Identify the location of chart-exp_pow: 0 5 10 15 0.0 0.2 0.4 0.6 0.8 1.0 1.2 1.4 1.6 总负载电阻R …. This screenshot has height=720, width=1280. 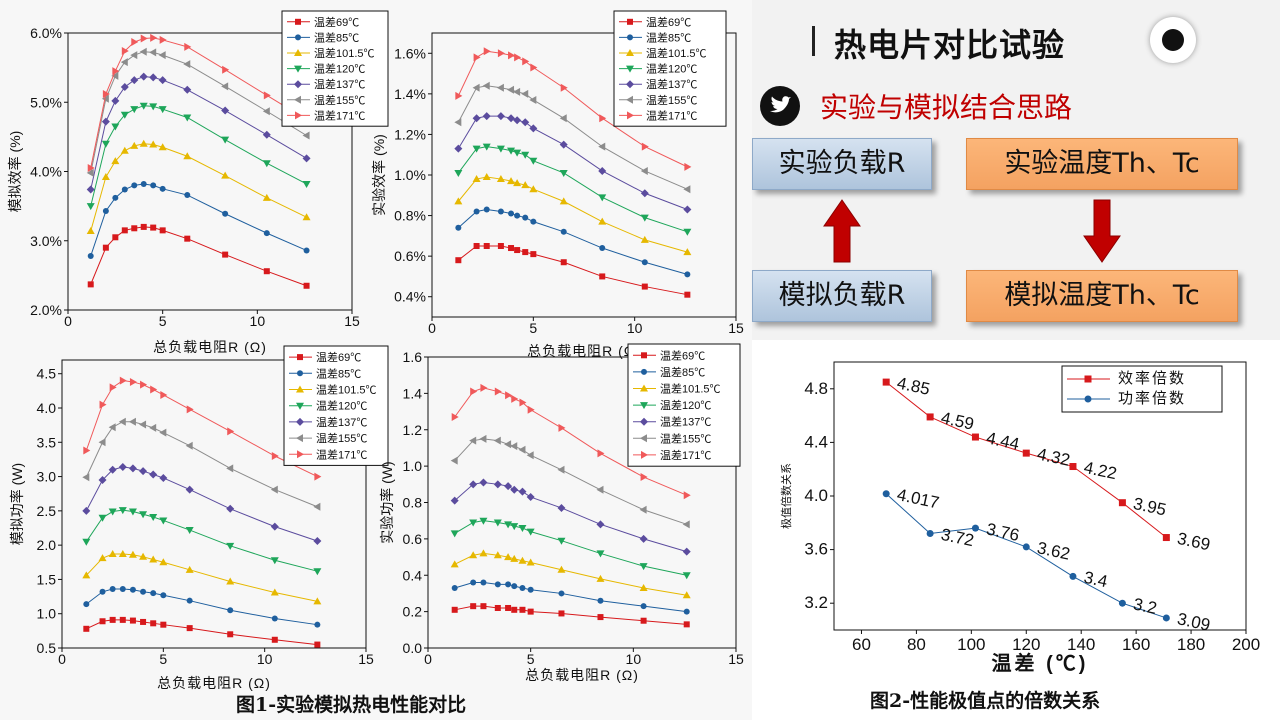
(561, 513).